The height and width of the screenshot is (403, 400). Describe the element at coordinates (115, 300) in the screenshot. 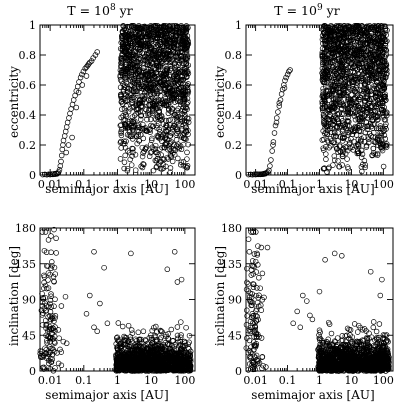

I see `scatter-points` at that location.